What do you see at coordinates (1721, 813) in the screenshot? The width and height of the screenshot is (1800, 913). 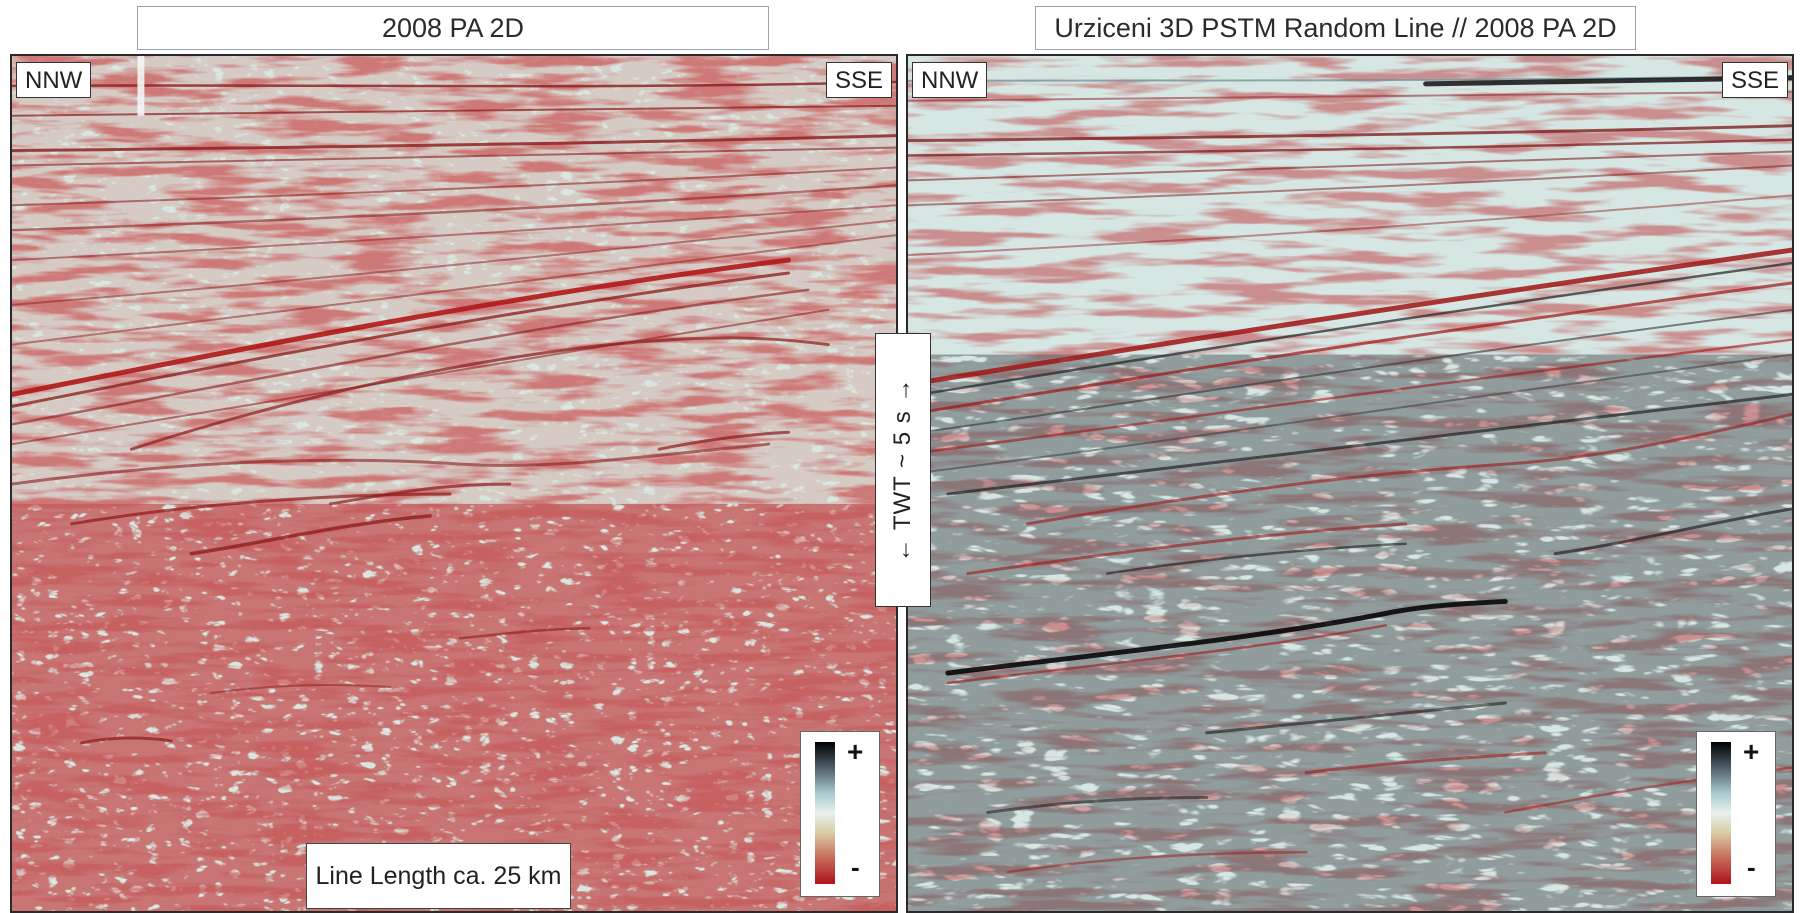 I see `right-amplitude-colorbar` at bounding box center [1721, 813].